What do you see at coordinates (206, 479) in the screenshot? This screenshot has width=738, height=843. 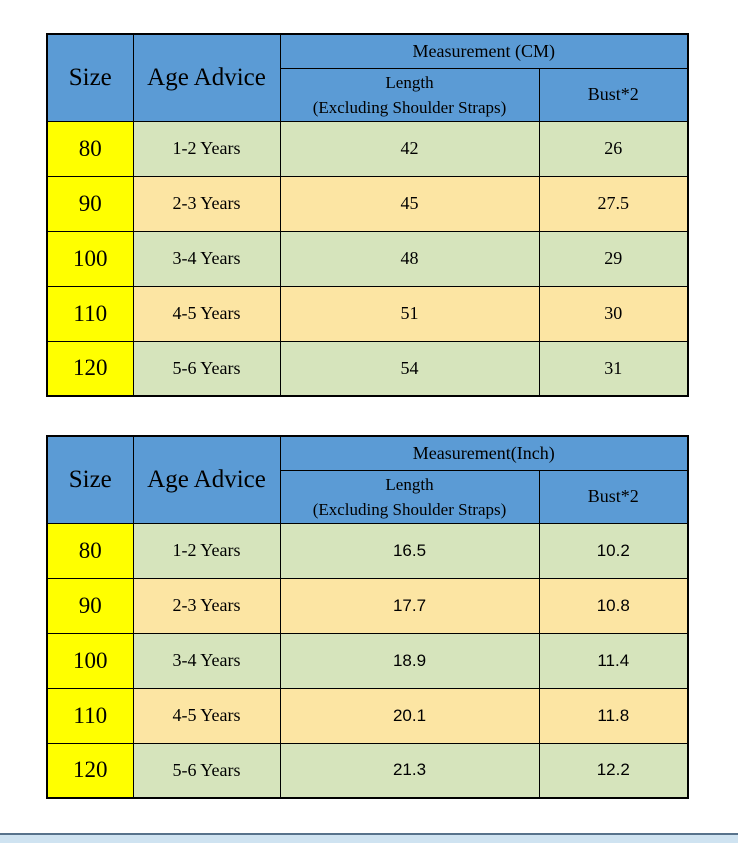 I see `inch-age-header: Age Advice` at bounding box center [206, 479].